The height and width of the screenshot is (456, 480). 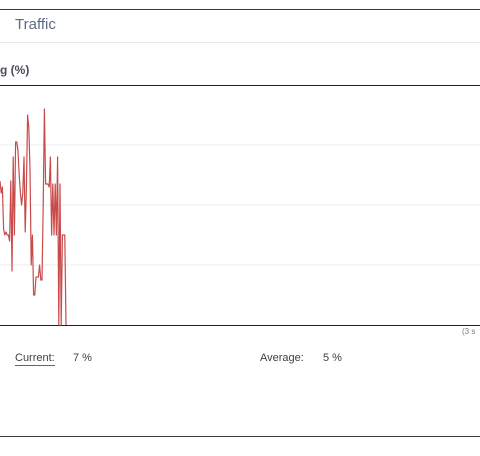 What do you see at coordinates (240, 9) in the screenshot?
I see `panel-top-border` at bounding box center [240, 9].